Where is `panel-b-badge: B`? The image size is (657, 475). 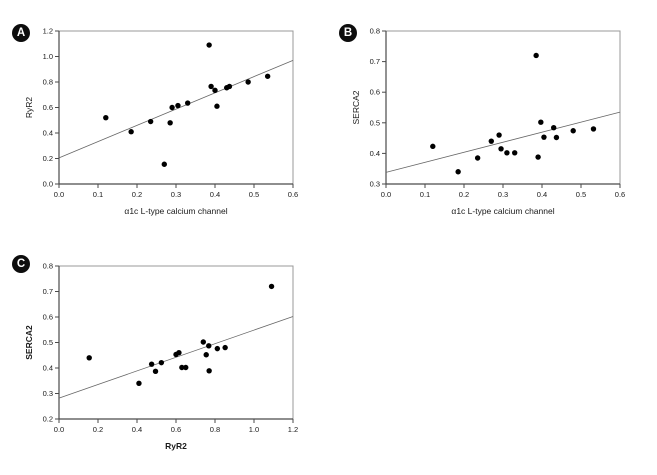 panel-b-badge: B is located at coordinates (348, 33).